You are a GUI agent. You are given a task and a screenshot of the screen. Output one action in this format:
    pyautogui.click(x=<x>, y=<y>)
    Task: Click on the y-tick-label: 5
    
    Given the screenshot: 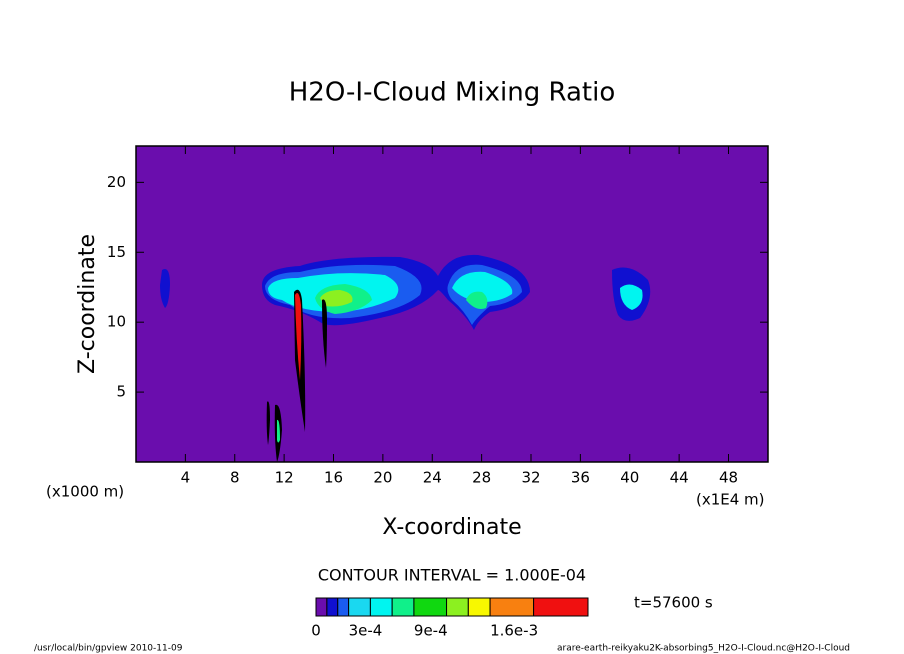 What is the action you would take?
    pyautogui.click(x=121, y=392)
    